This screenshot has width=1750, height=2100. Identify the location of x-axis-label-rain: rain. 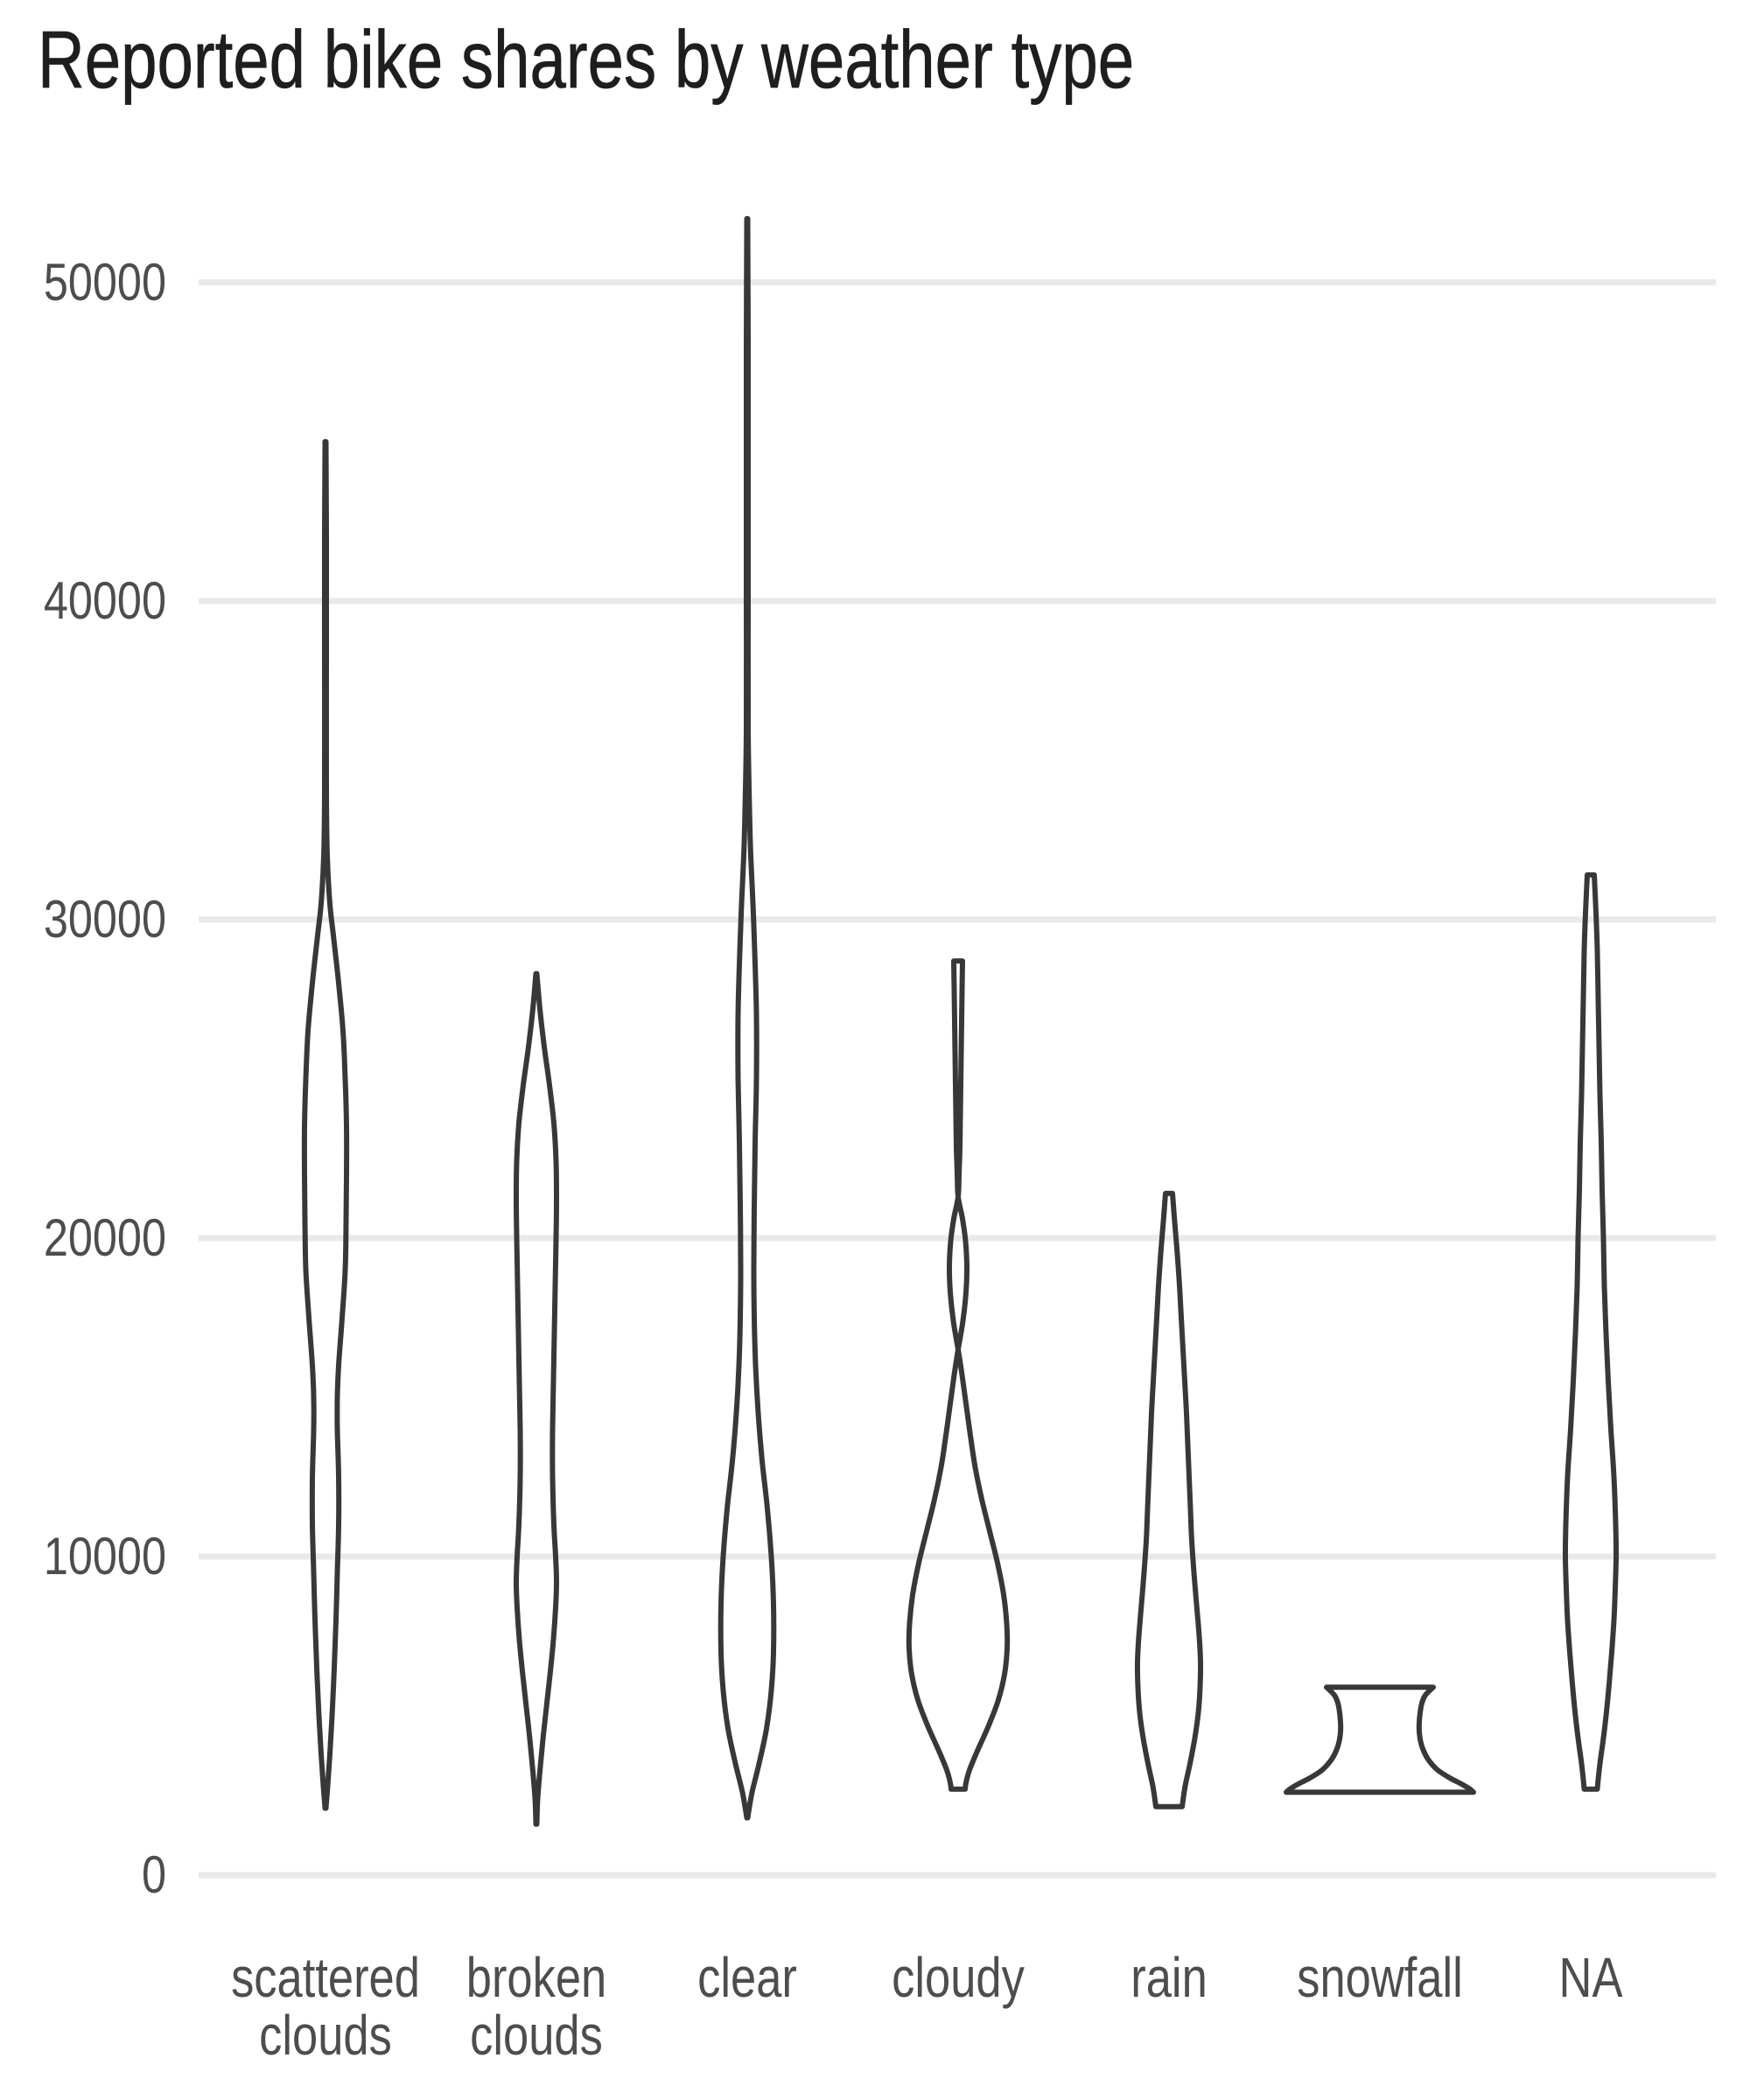
(1169, 1977).